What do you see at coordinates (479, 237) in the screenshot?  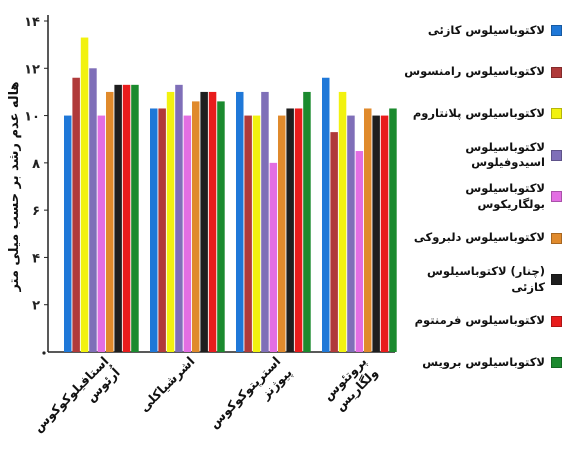 I see `legend-label: لاکتوباسیلوس دلبروکی` at bounding box center [479, 237].